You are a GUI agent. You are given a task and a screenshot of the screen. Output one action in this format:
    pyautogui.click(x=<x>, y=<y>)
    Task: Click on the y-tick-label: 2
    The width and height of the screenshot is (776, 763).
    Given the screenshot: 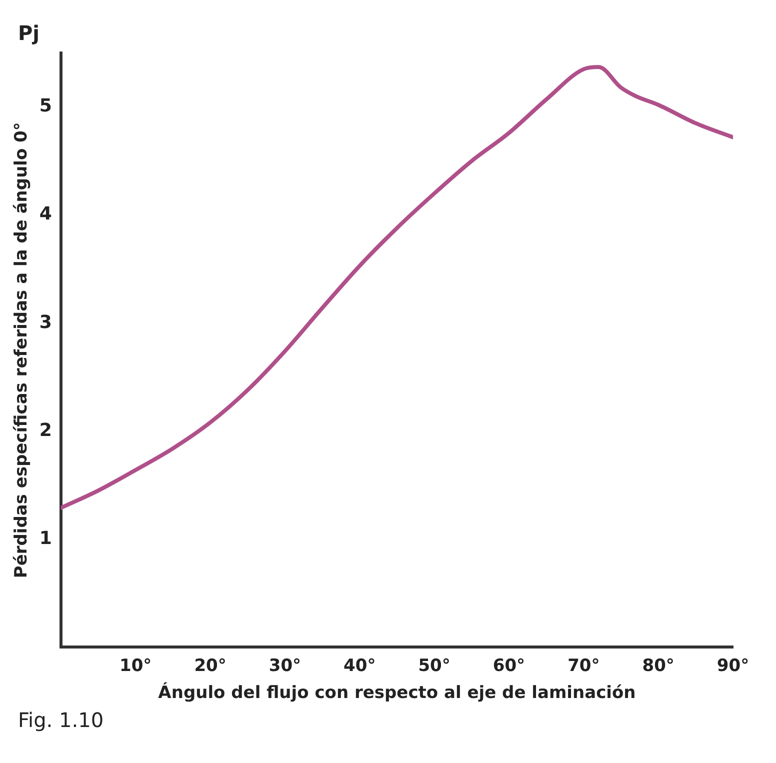 What is the action you would take?
    pyautogui.click(x=45, y=430)
    